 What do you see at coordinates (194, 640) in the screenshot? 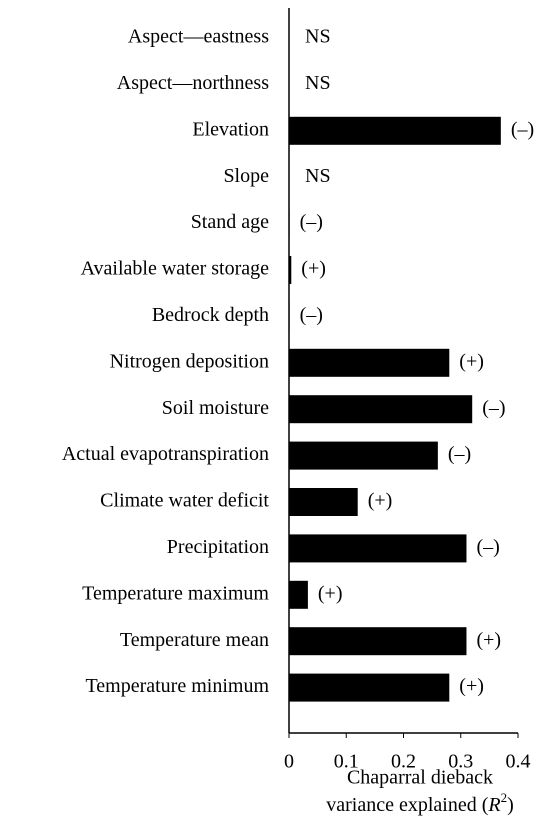
I see `y-tick-label: Temperature mean` at bounding box center [194, 640].